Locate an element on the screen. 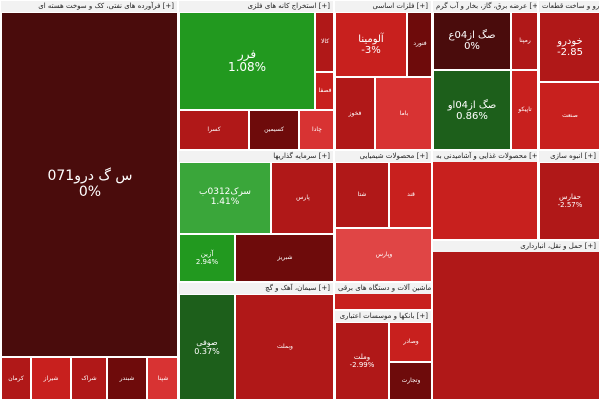 The height and width of the screenshot is (400, 600). symbol: س گ درو071 is located at coordinates (90, 176).